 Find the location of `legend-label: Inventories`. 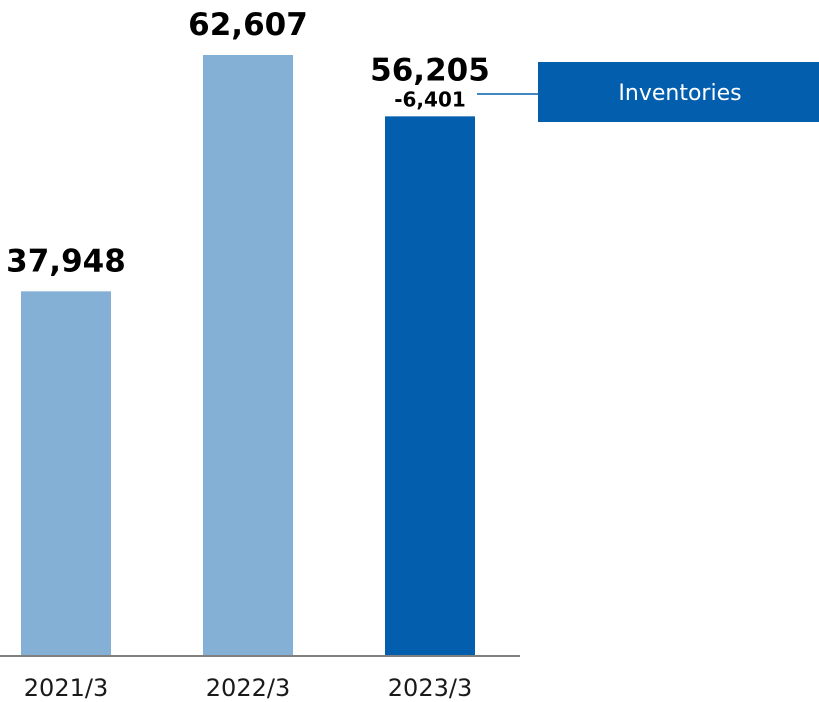

legend-label: Inventories is located at coordinates (679, 93).